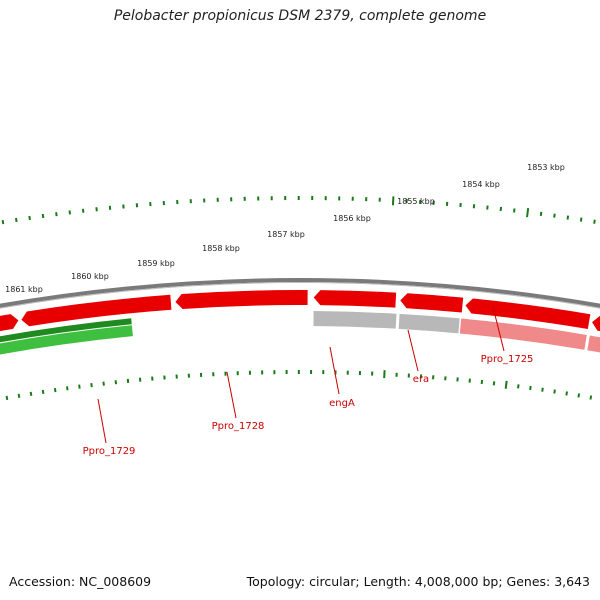  I want to click on kbp-label: 1861 kbp, so click(24, 289).